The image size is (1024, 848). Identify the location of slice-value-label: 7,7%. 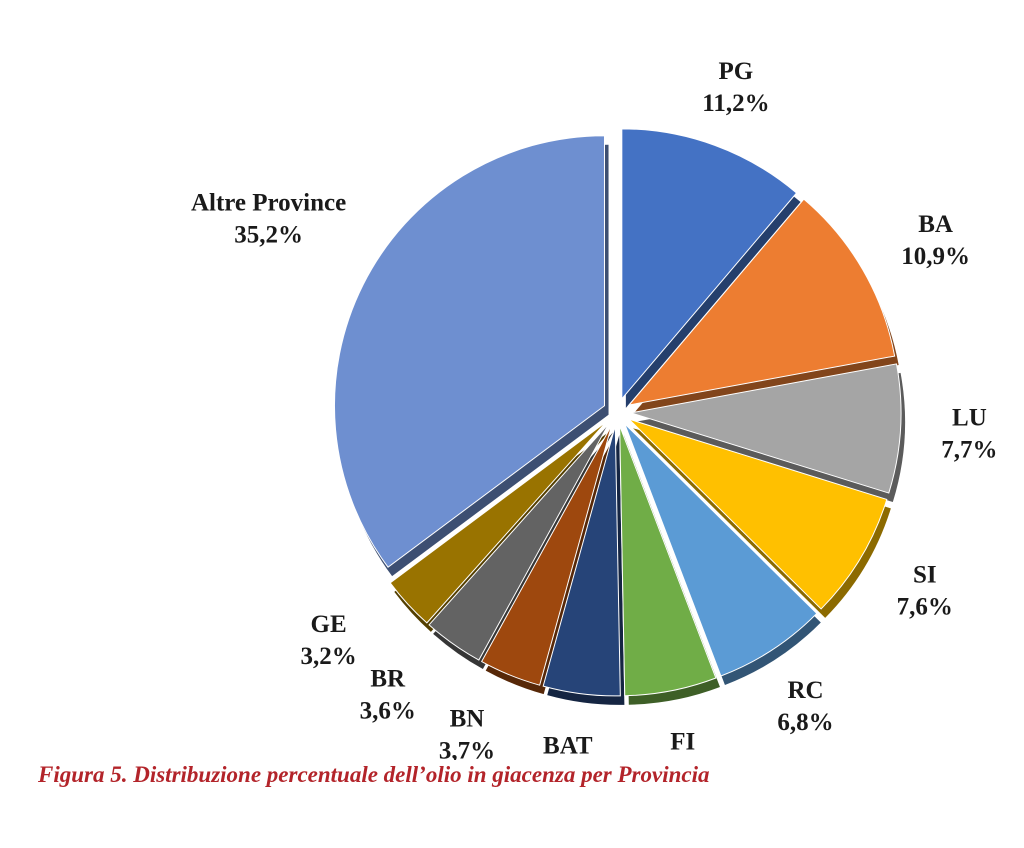
(969, 450).